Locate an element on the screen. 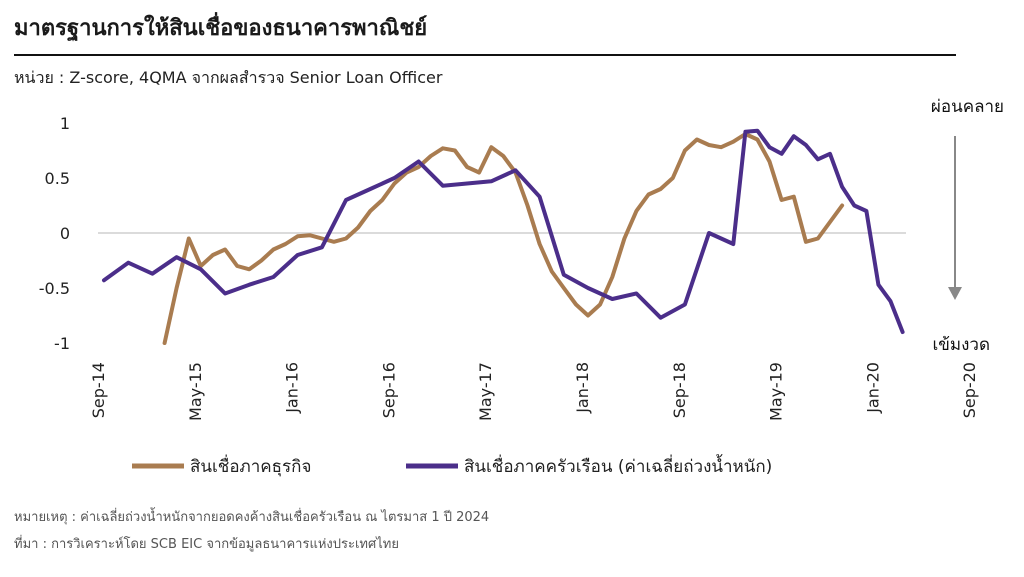 The image size is (1024, 577). y-tick-label: 1 is located at coordinates (65, 123).